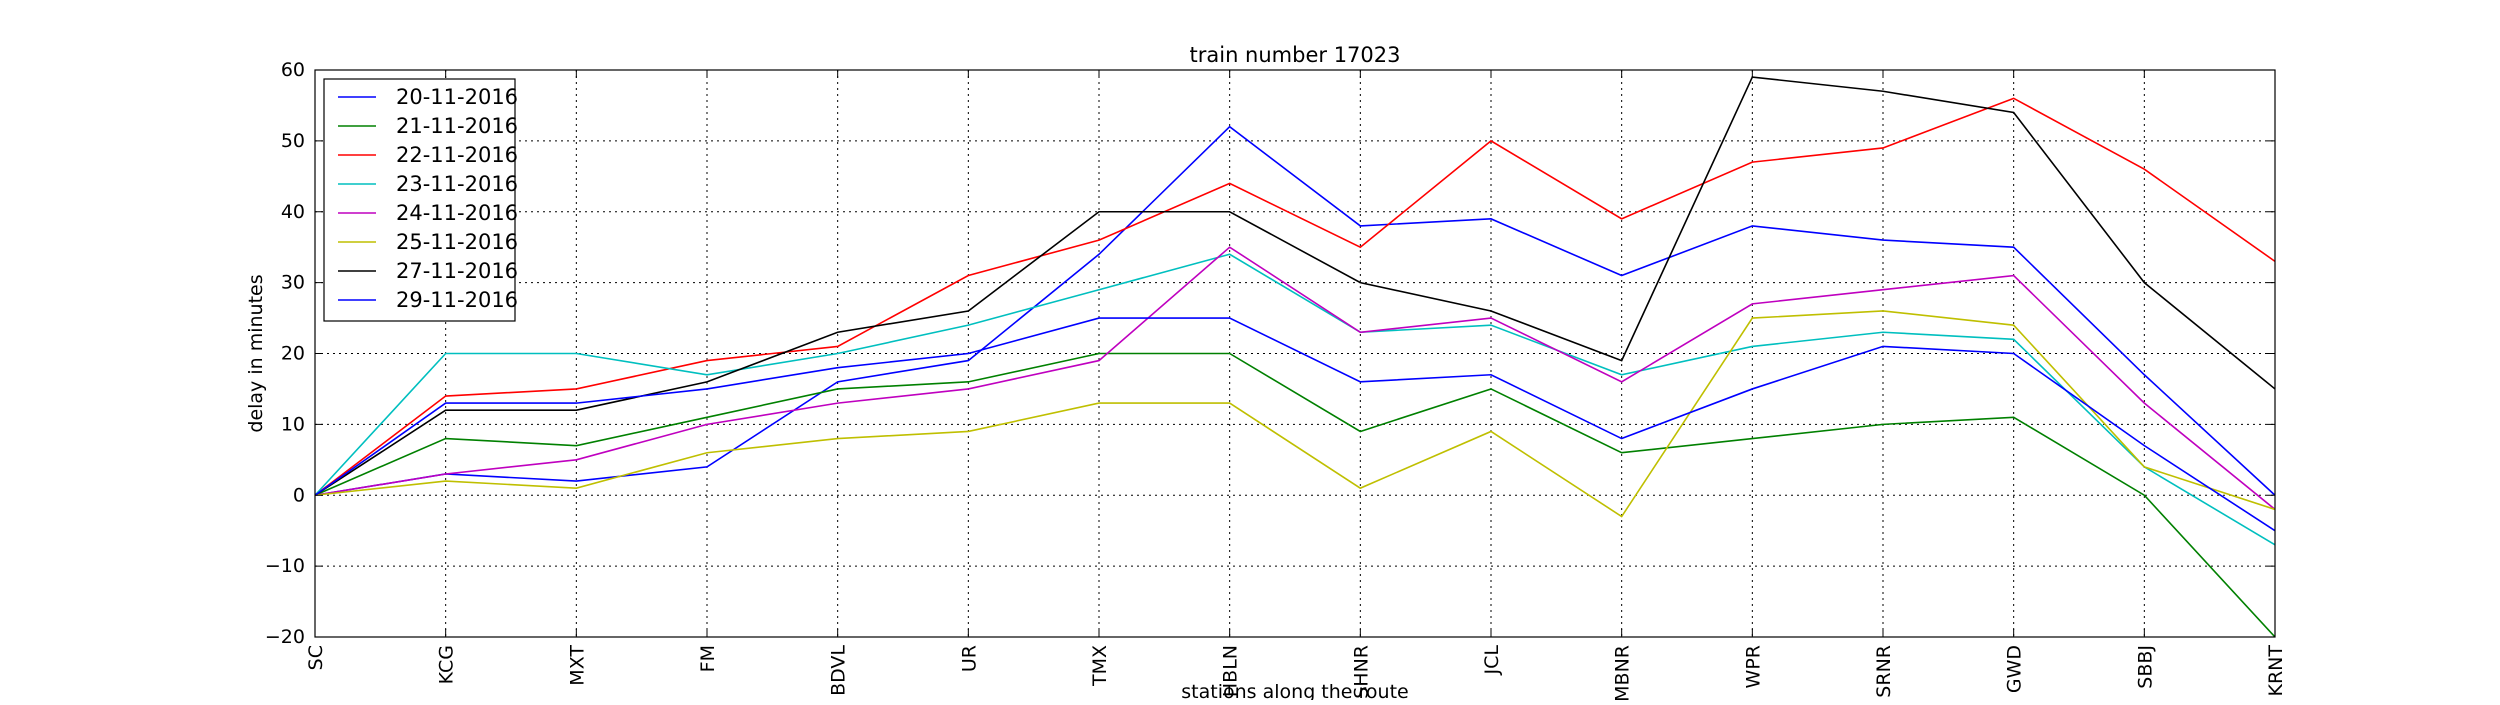 Image resolution: width=2500 pixels, height=705 pixels. Describe the element at coordinates (457, 242) in the screenshot. I see `legend-label: 25-11-2016` at that location.